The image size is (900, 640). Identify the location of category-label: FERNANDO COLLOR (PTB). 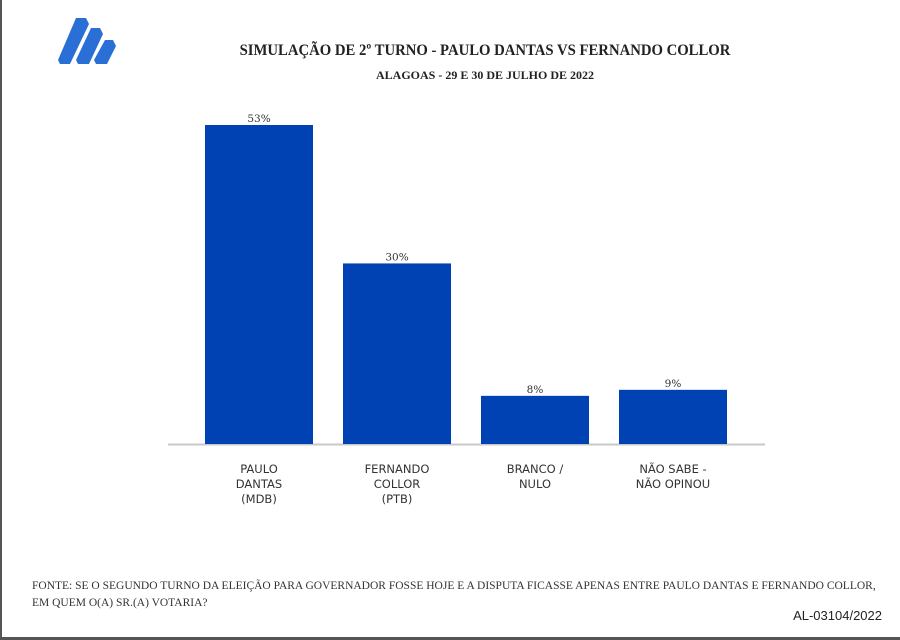
(397, 484).